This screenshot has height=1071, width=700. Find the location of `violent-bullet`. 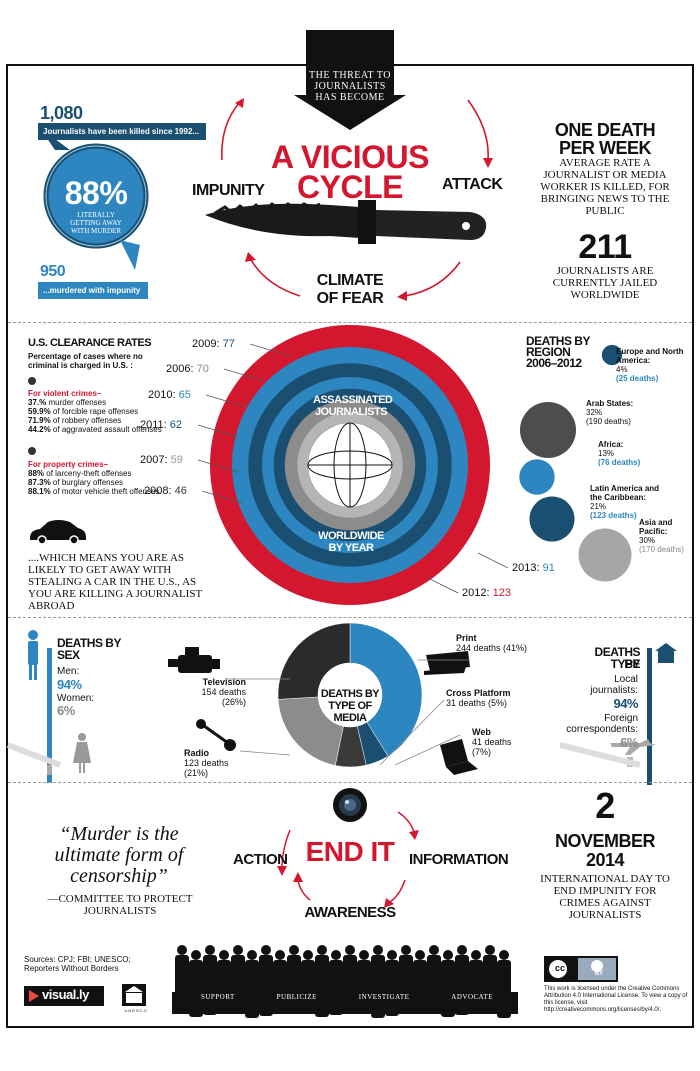

violent-bullet is located at coordinates (32, 381).